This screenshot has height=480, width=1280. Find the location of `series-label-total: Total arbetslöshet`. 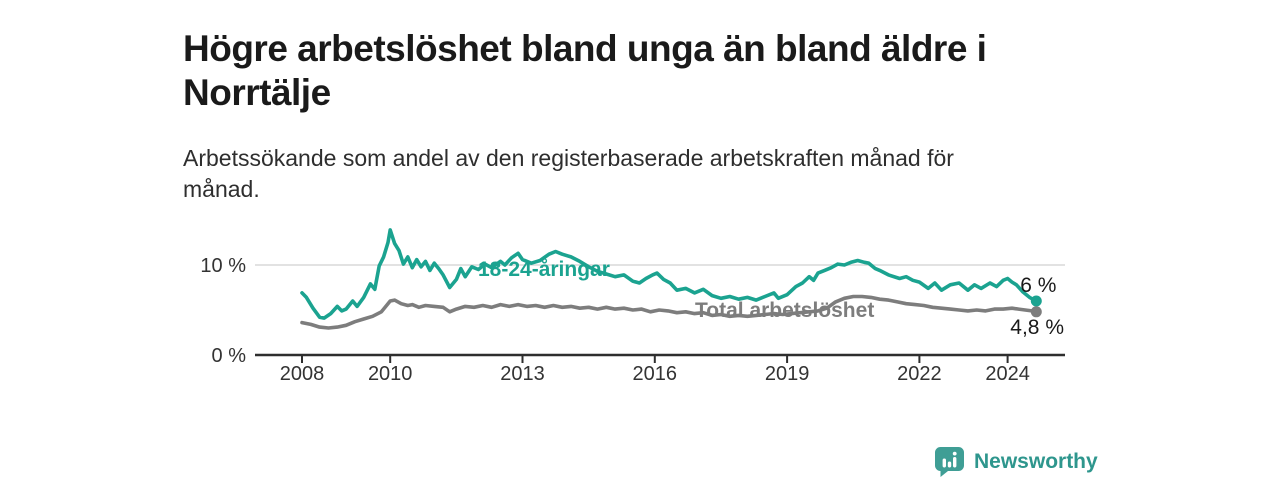

series-label-total: Total arbetslöshet is located at coordinates (784, 310).